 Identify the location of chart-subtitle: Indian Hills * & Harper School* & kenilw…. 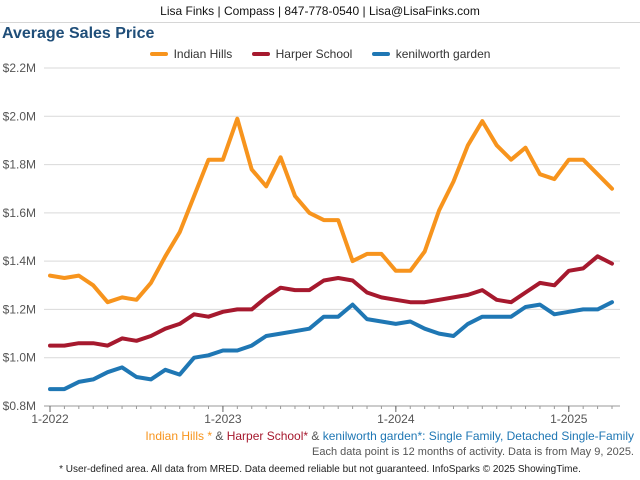
(389, 436).